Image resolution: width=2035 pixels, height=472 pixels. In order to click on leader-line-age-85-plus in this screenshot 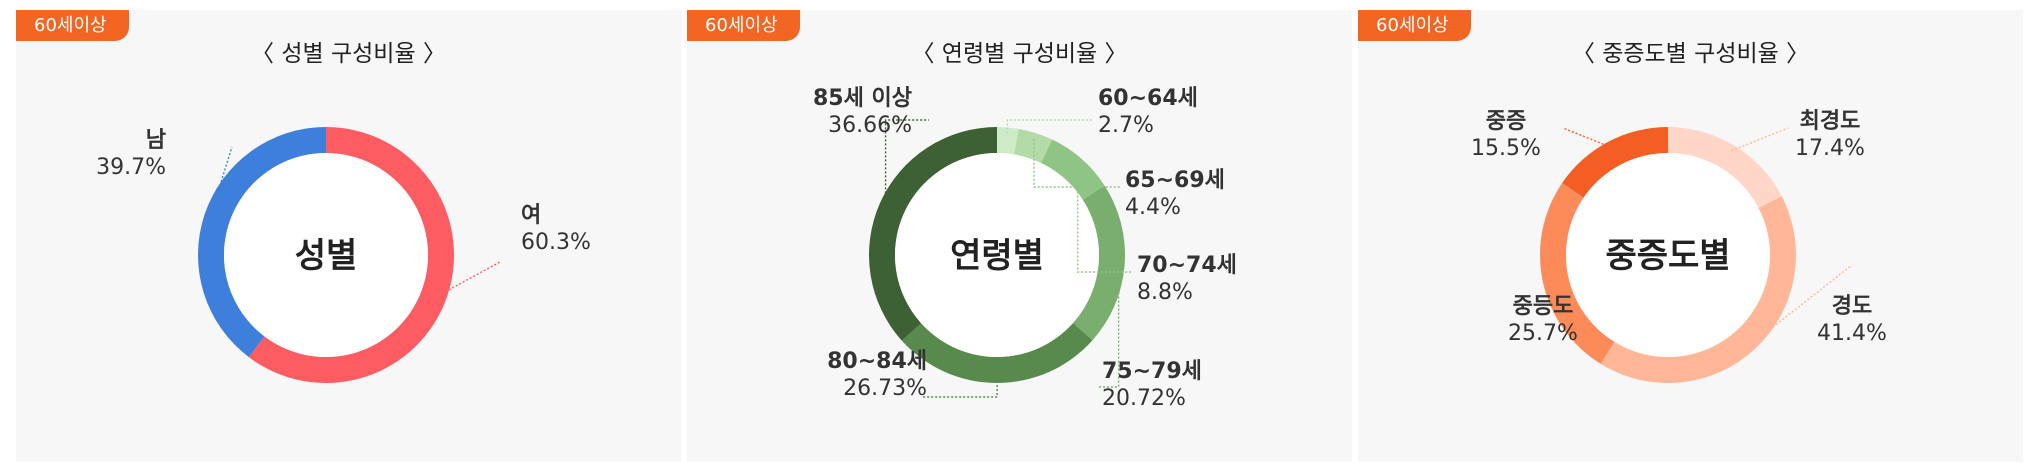, I will do `click(906, 162)`.